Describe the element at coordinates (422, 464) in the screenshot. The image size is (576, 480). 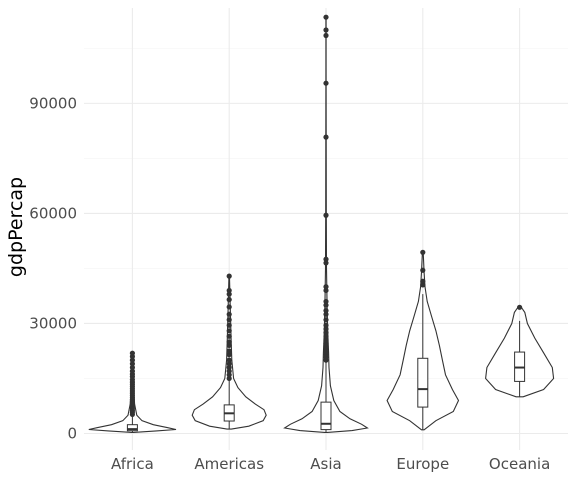
I see `x-tick-label: Europe` at that location.